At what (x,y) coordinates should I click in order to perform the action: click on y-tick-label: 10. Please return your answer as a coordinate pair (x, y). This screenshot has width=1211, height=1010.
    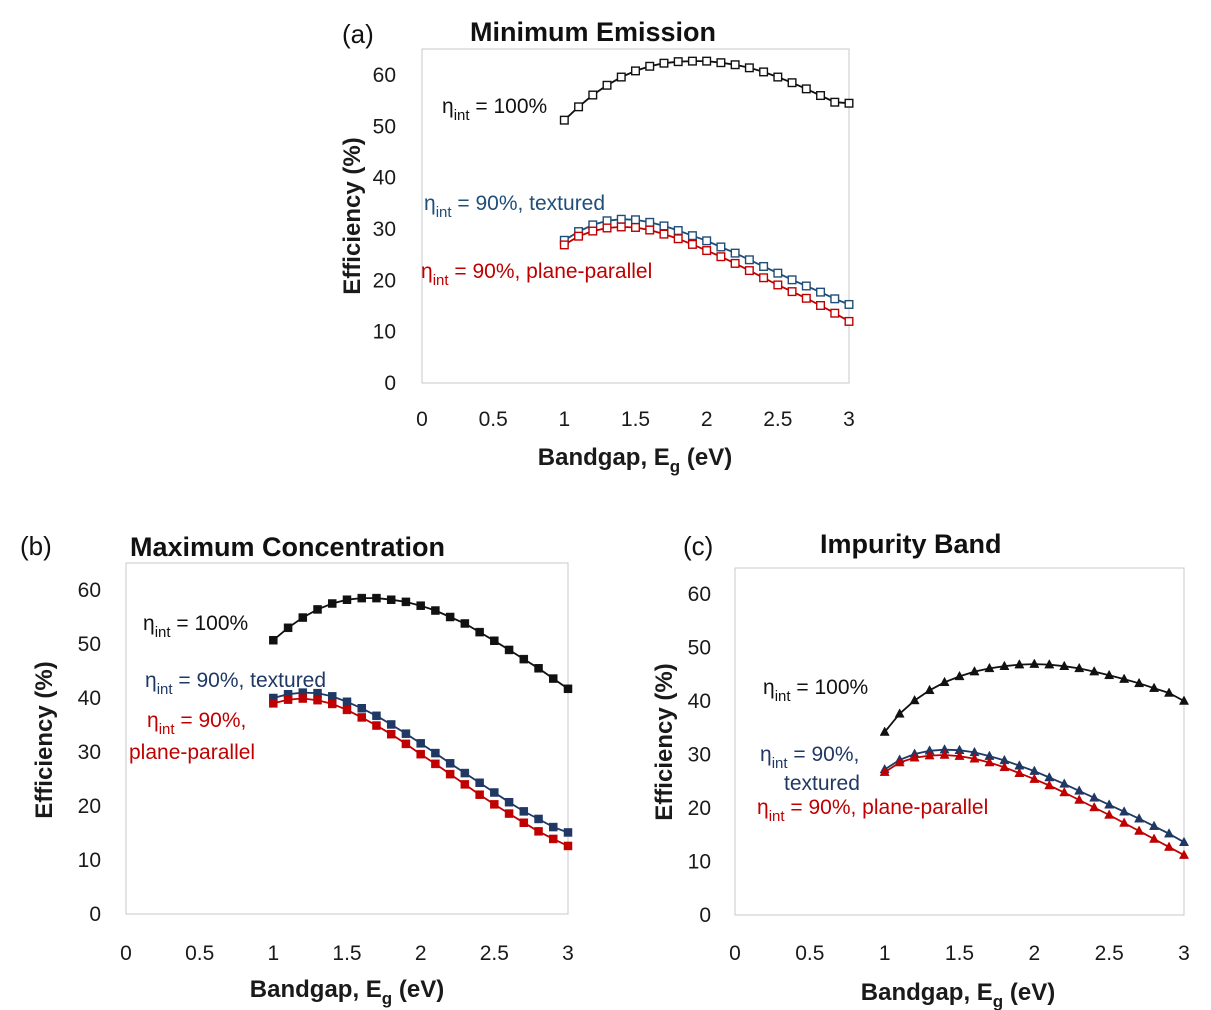
    Looking at the image, I should click on (89, 860).